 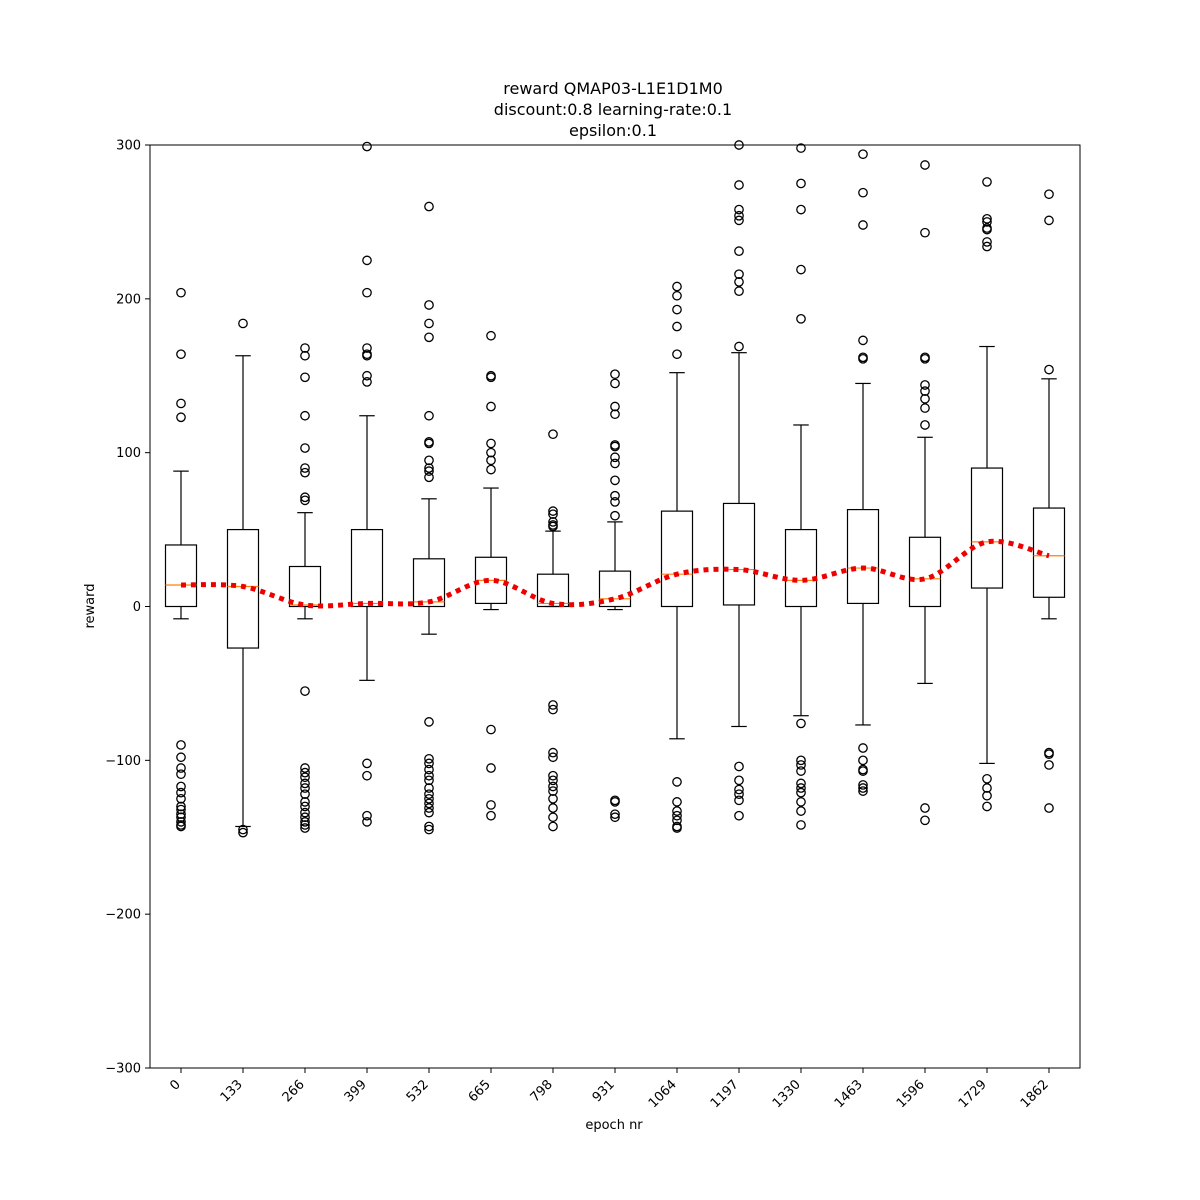 I want to click on y-tick-label: 0, so click(x=137, y=607).